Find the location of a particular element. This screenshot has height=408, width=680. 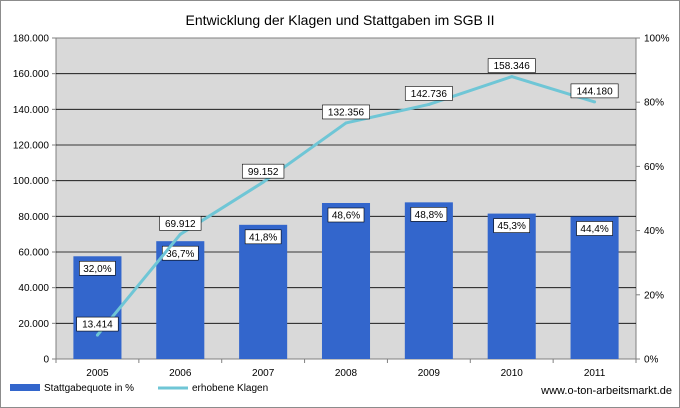

bar-data-label: 48,6% is located at coordinates (346, 216).